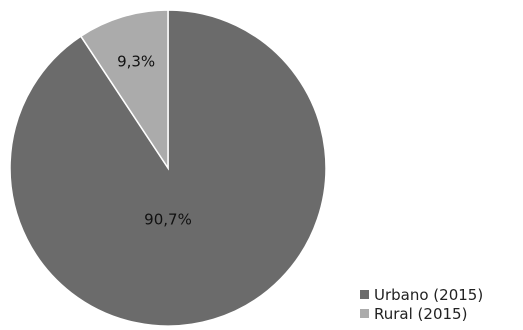 This screenshot has width=523, height=330. Describe the element at coordinates (364, 294) in the screenshot. I see `legend-swatch-urbano` at that location.